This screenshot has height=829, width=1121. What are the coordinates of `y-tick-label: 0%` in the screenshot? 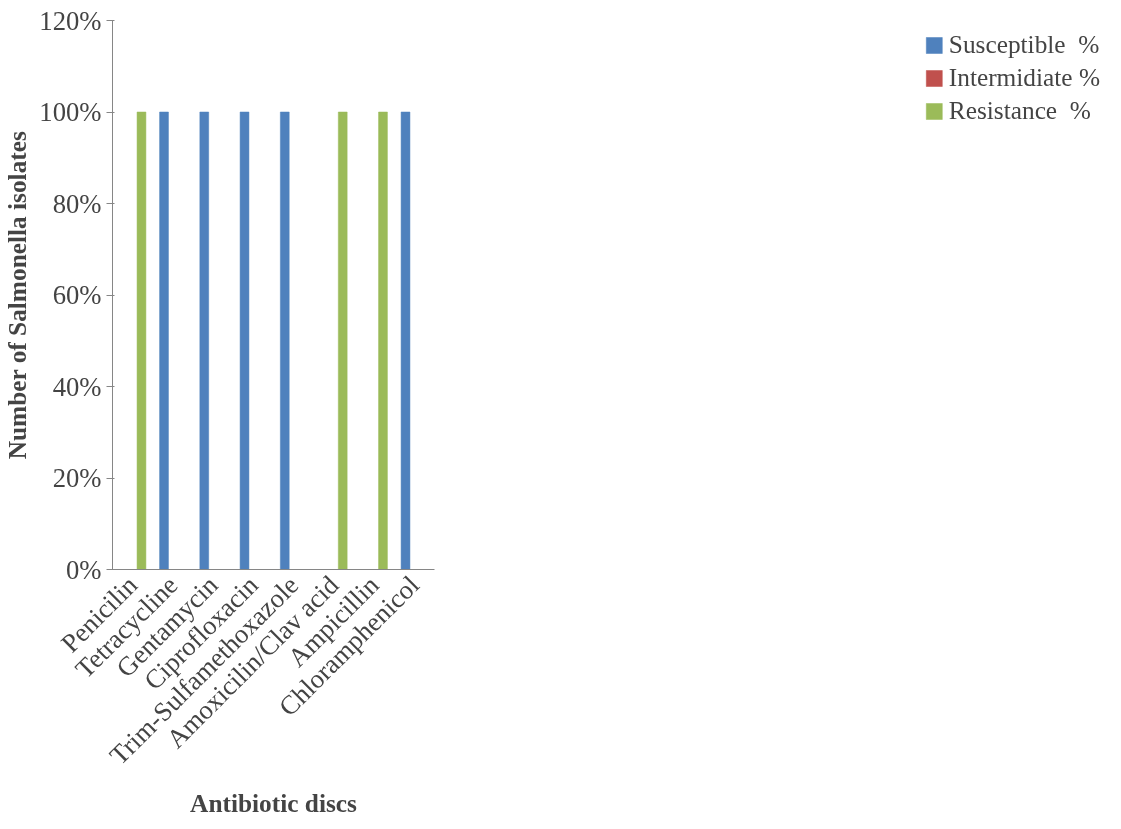 It's located at (83, 569).